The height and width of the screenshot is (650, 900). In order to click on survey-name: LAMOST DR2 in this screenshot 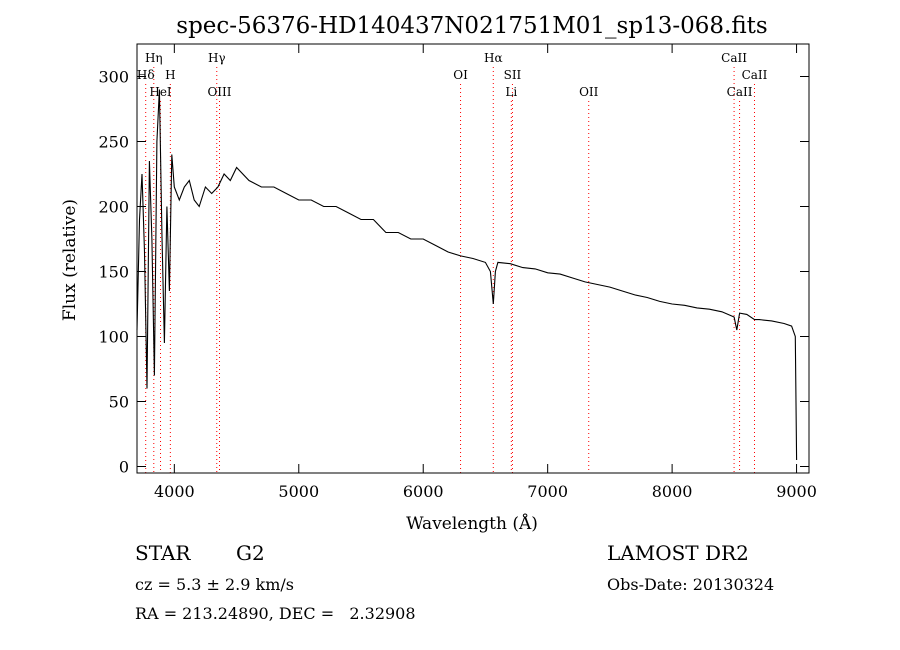, I will do `click(678, 553)`.